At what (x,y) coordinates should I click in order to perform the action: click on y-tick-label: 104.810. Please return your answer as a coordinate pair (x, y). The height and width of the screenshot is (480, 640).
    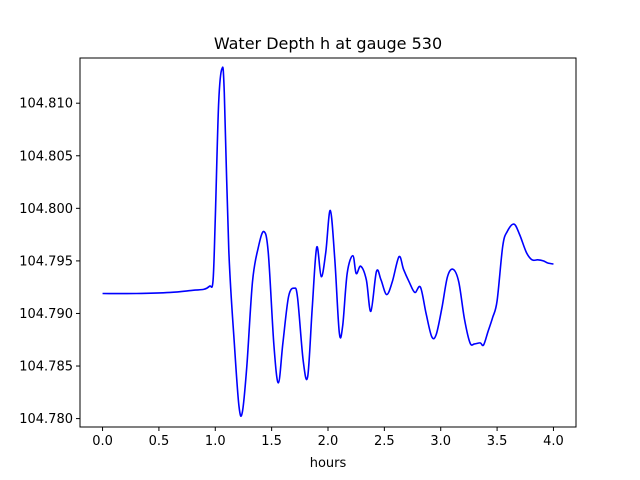
    Looking at the image, I should click on (46, 104).